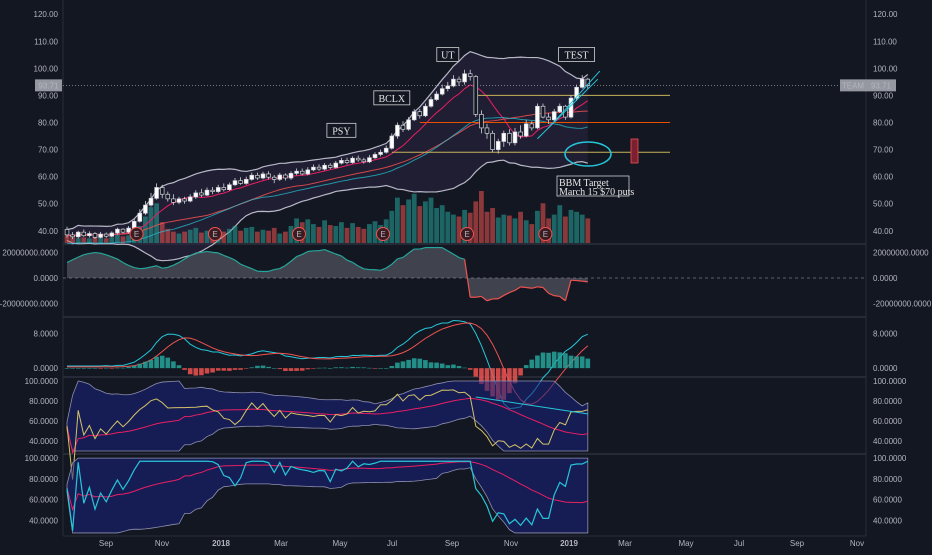  Describe the element at coordinates (887, 479) in the screenshot. I see `pane5-tick-right: 80.0000` at that location.